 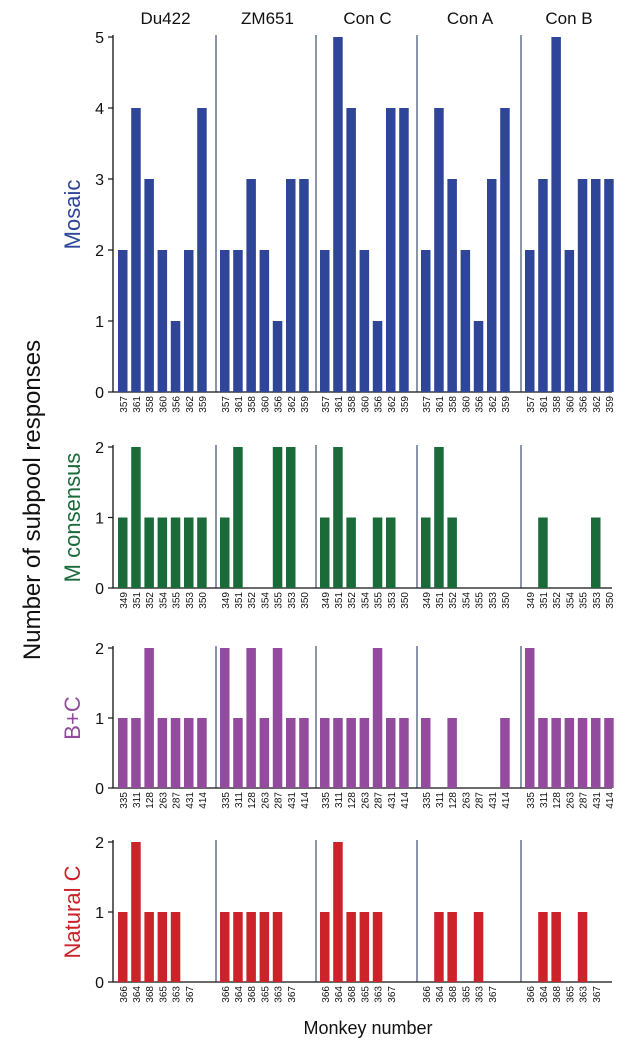 I want to click on category-label: 356, so click(x=584, y=404).